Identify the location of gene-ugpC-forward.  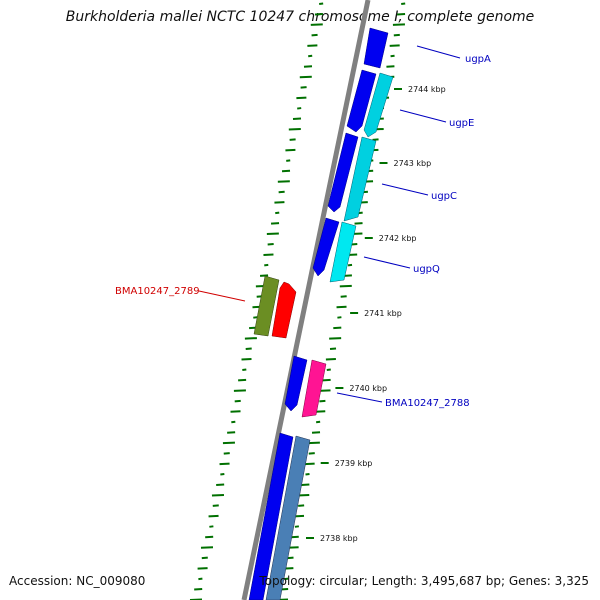
(343, 172).